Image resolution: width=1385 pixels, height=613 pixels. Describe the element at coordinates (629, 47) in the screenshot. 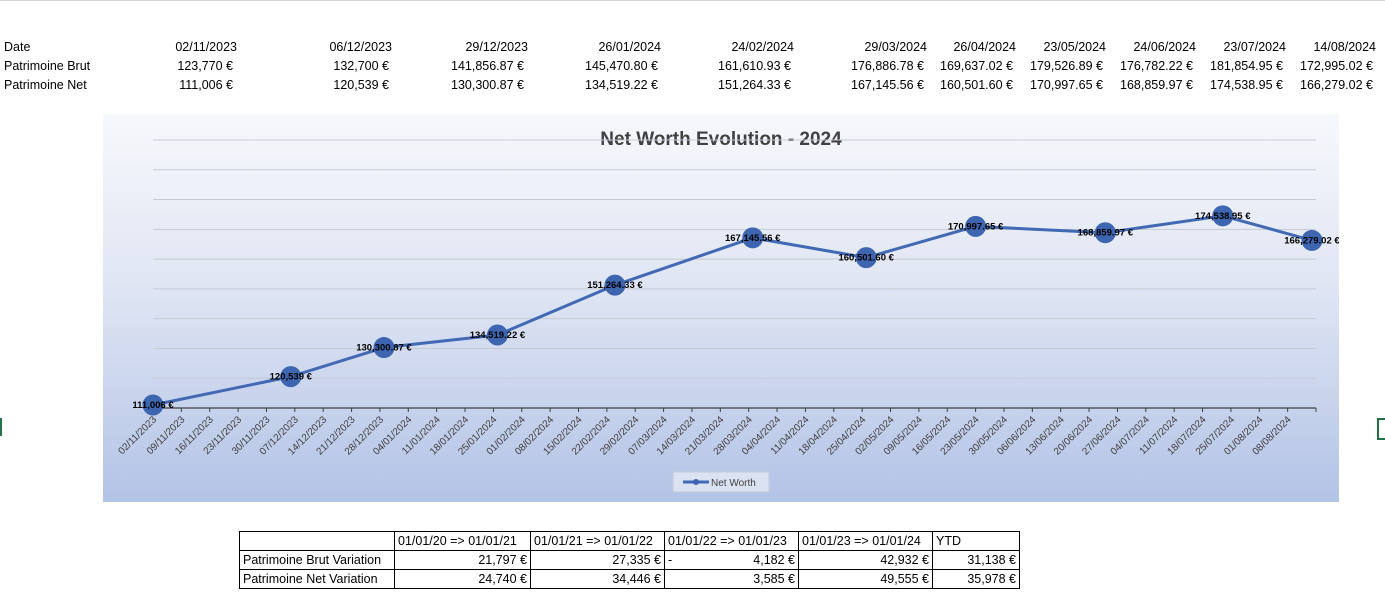

I see `date-cell: 26/01/2024` at that location.